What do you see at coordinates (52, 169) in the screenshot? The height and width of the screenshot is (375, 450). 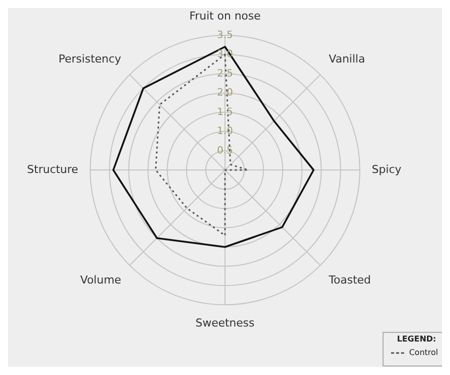 I see `spoke-label: Structure` at bounding box center [52, 169].